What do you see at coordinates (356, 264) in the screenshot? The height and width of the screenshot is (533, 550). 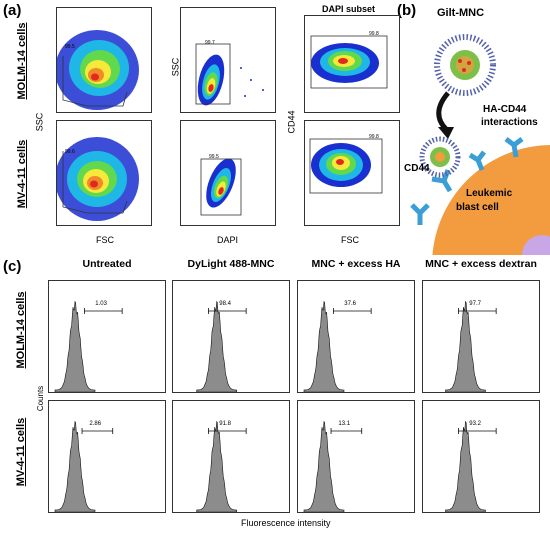 I see `hist-column-title: MNC + excess HA` at bounding box center [356, 264].